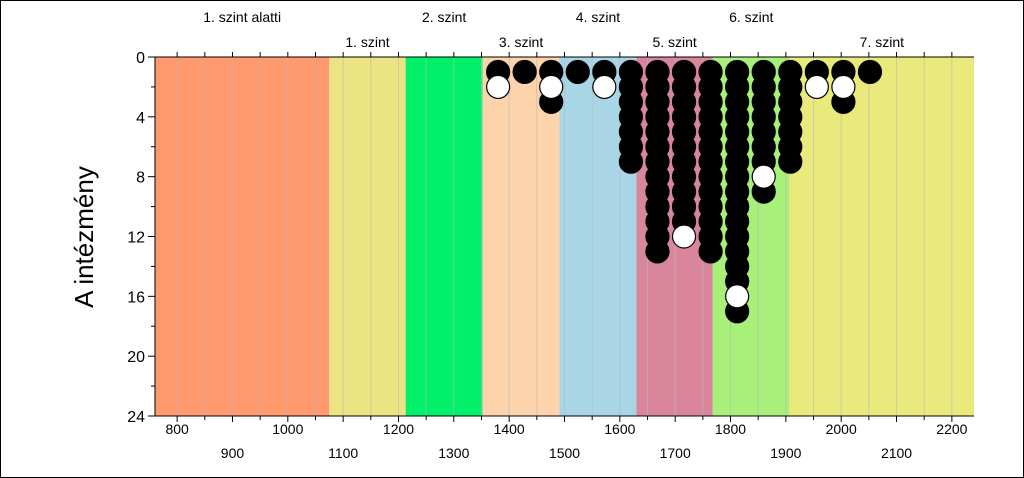 The width and height of the screenshot is (1024, 478). I want to click on level-label-5: 4. szint, so click(598, 17).